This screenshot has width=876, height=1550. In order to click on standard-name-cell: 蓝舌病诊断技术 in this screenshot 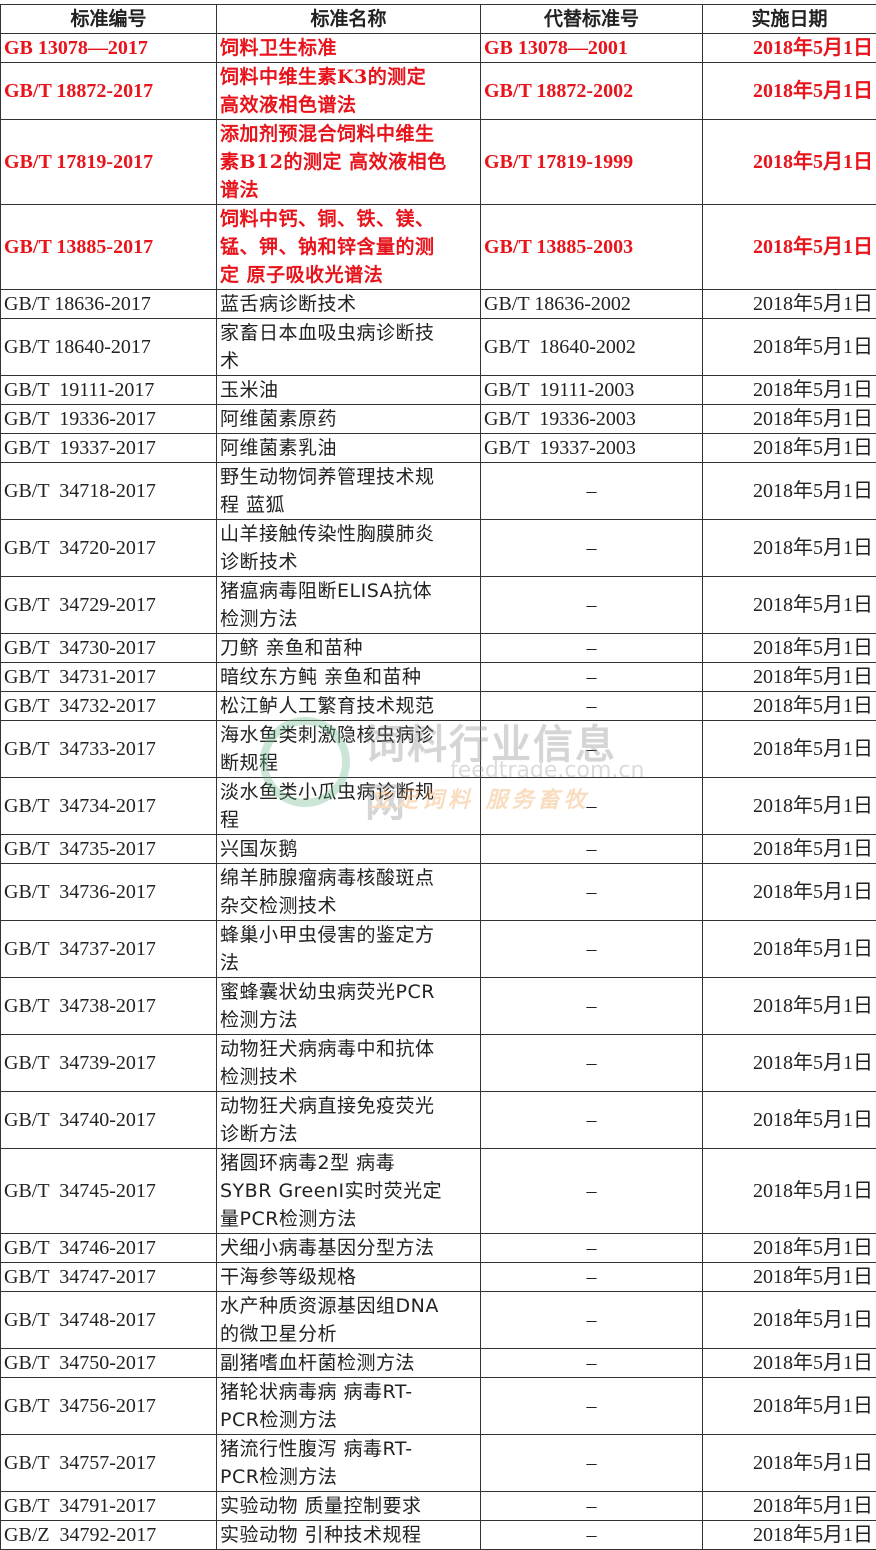, I will do `click(349, 304)`.